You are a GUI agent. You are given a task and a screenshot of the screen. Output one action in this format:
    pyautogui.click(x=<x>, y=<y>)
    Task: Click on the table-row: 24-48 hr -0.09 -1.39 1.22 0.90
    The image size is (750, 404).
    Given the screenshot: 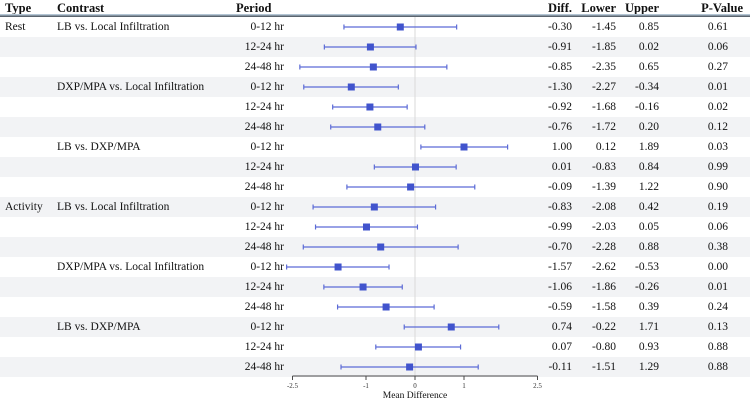 What is the action you would take?
    pyautogui.click(x=375, y=187)
    